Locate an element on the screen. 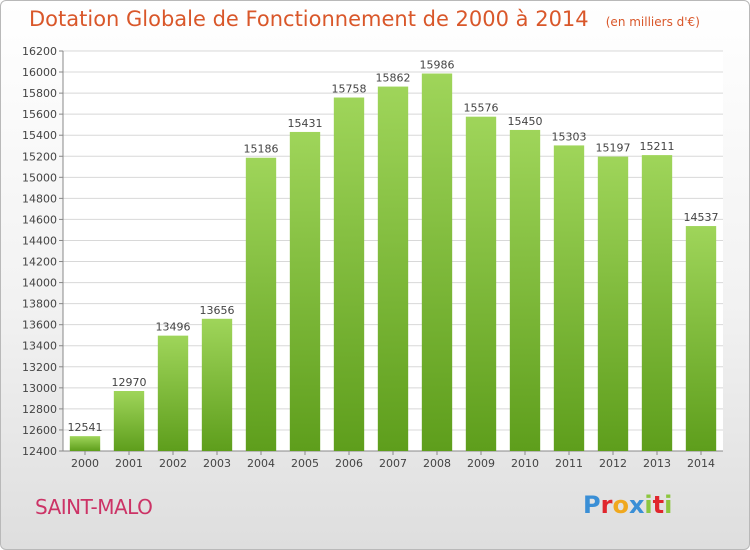  x-tick-label: 2009 is located at coordinates (481, 463).